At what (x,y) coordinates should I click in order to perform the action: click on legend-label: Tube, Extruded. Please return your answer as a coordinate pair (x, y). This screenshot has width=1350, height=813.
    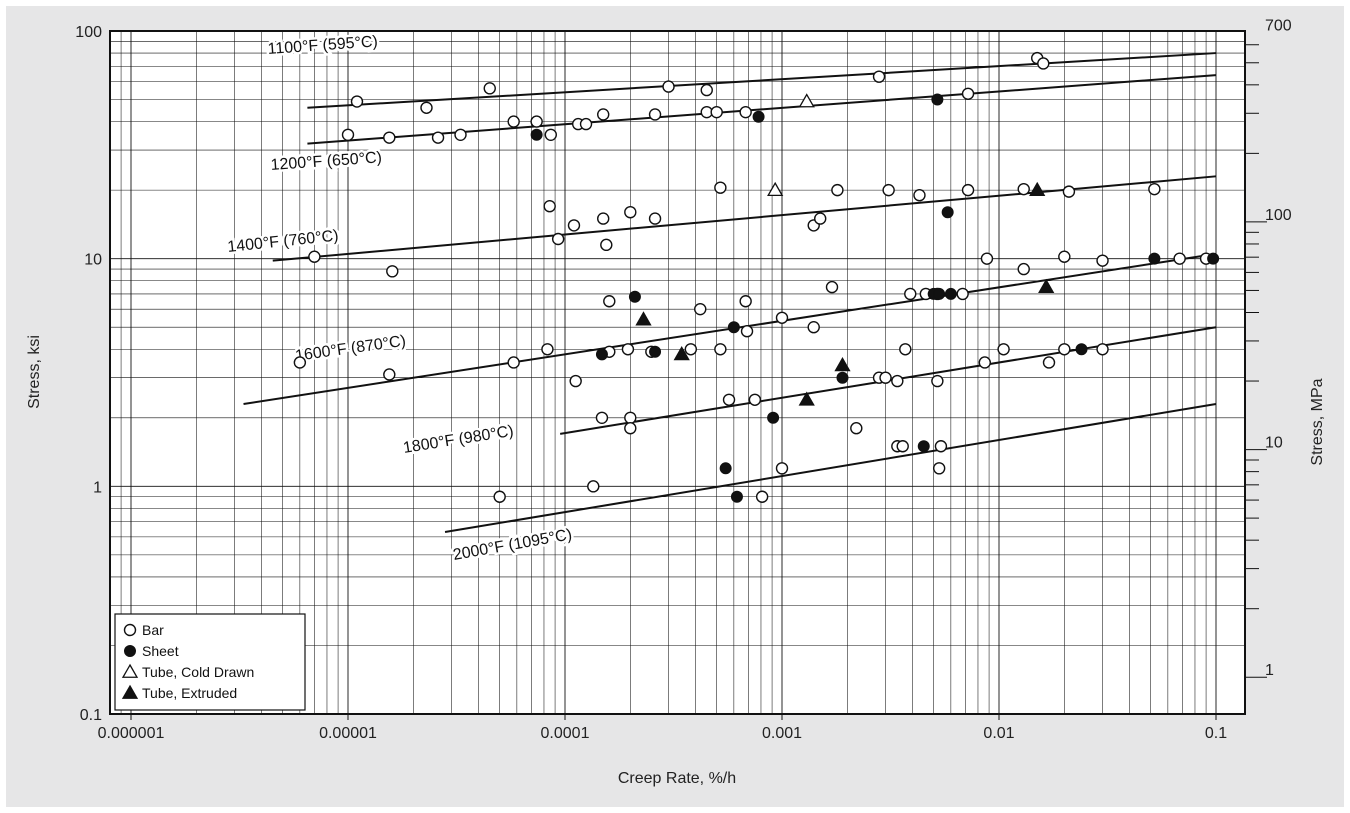
    Looking at the image, I should click on (189, 693).